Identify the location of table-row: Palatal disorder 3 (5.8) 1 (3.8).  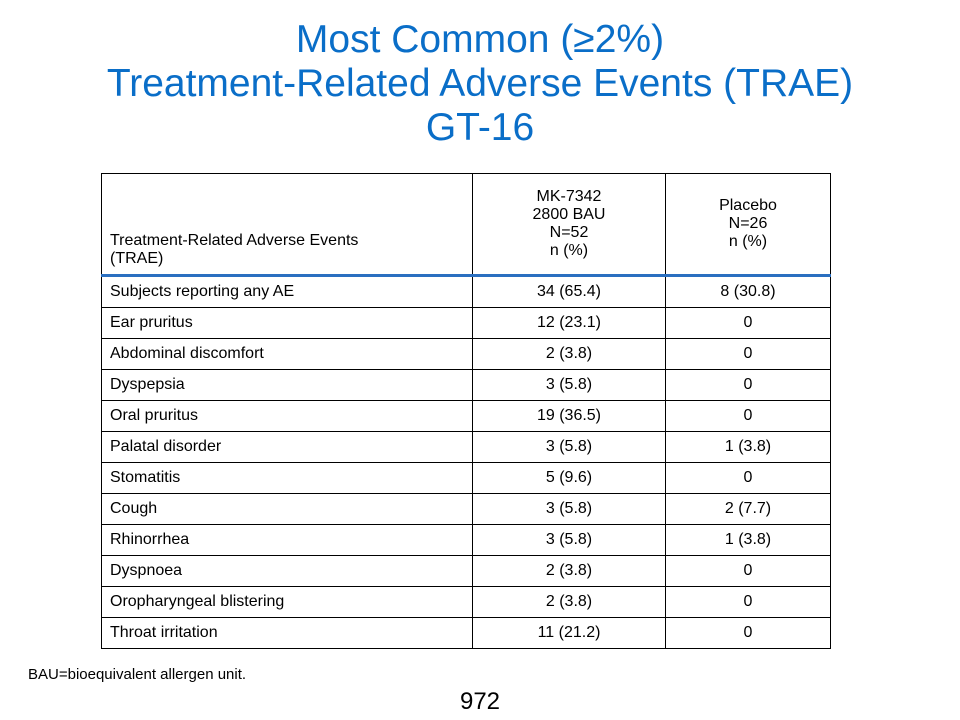
(466, 447).